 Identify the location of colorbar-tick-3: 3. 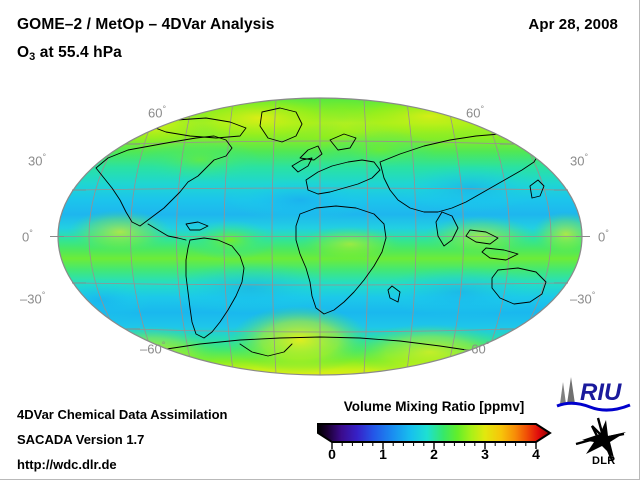
(485, 454).